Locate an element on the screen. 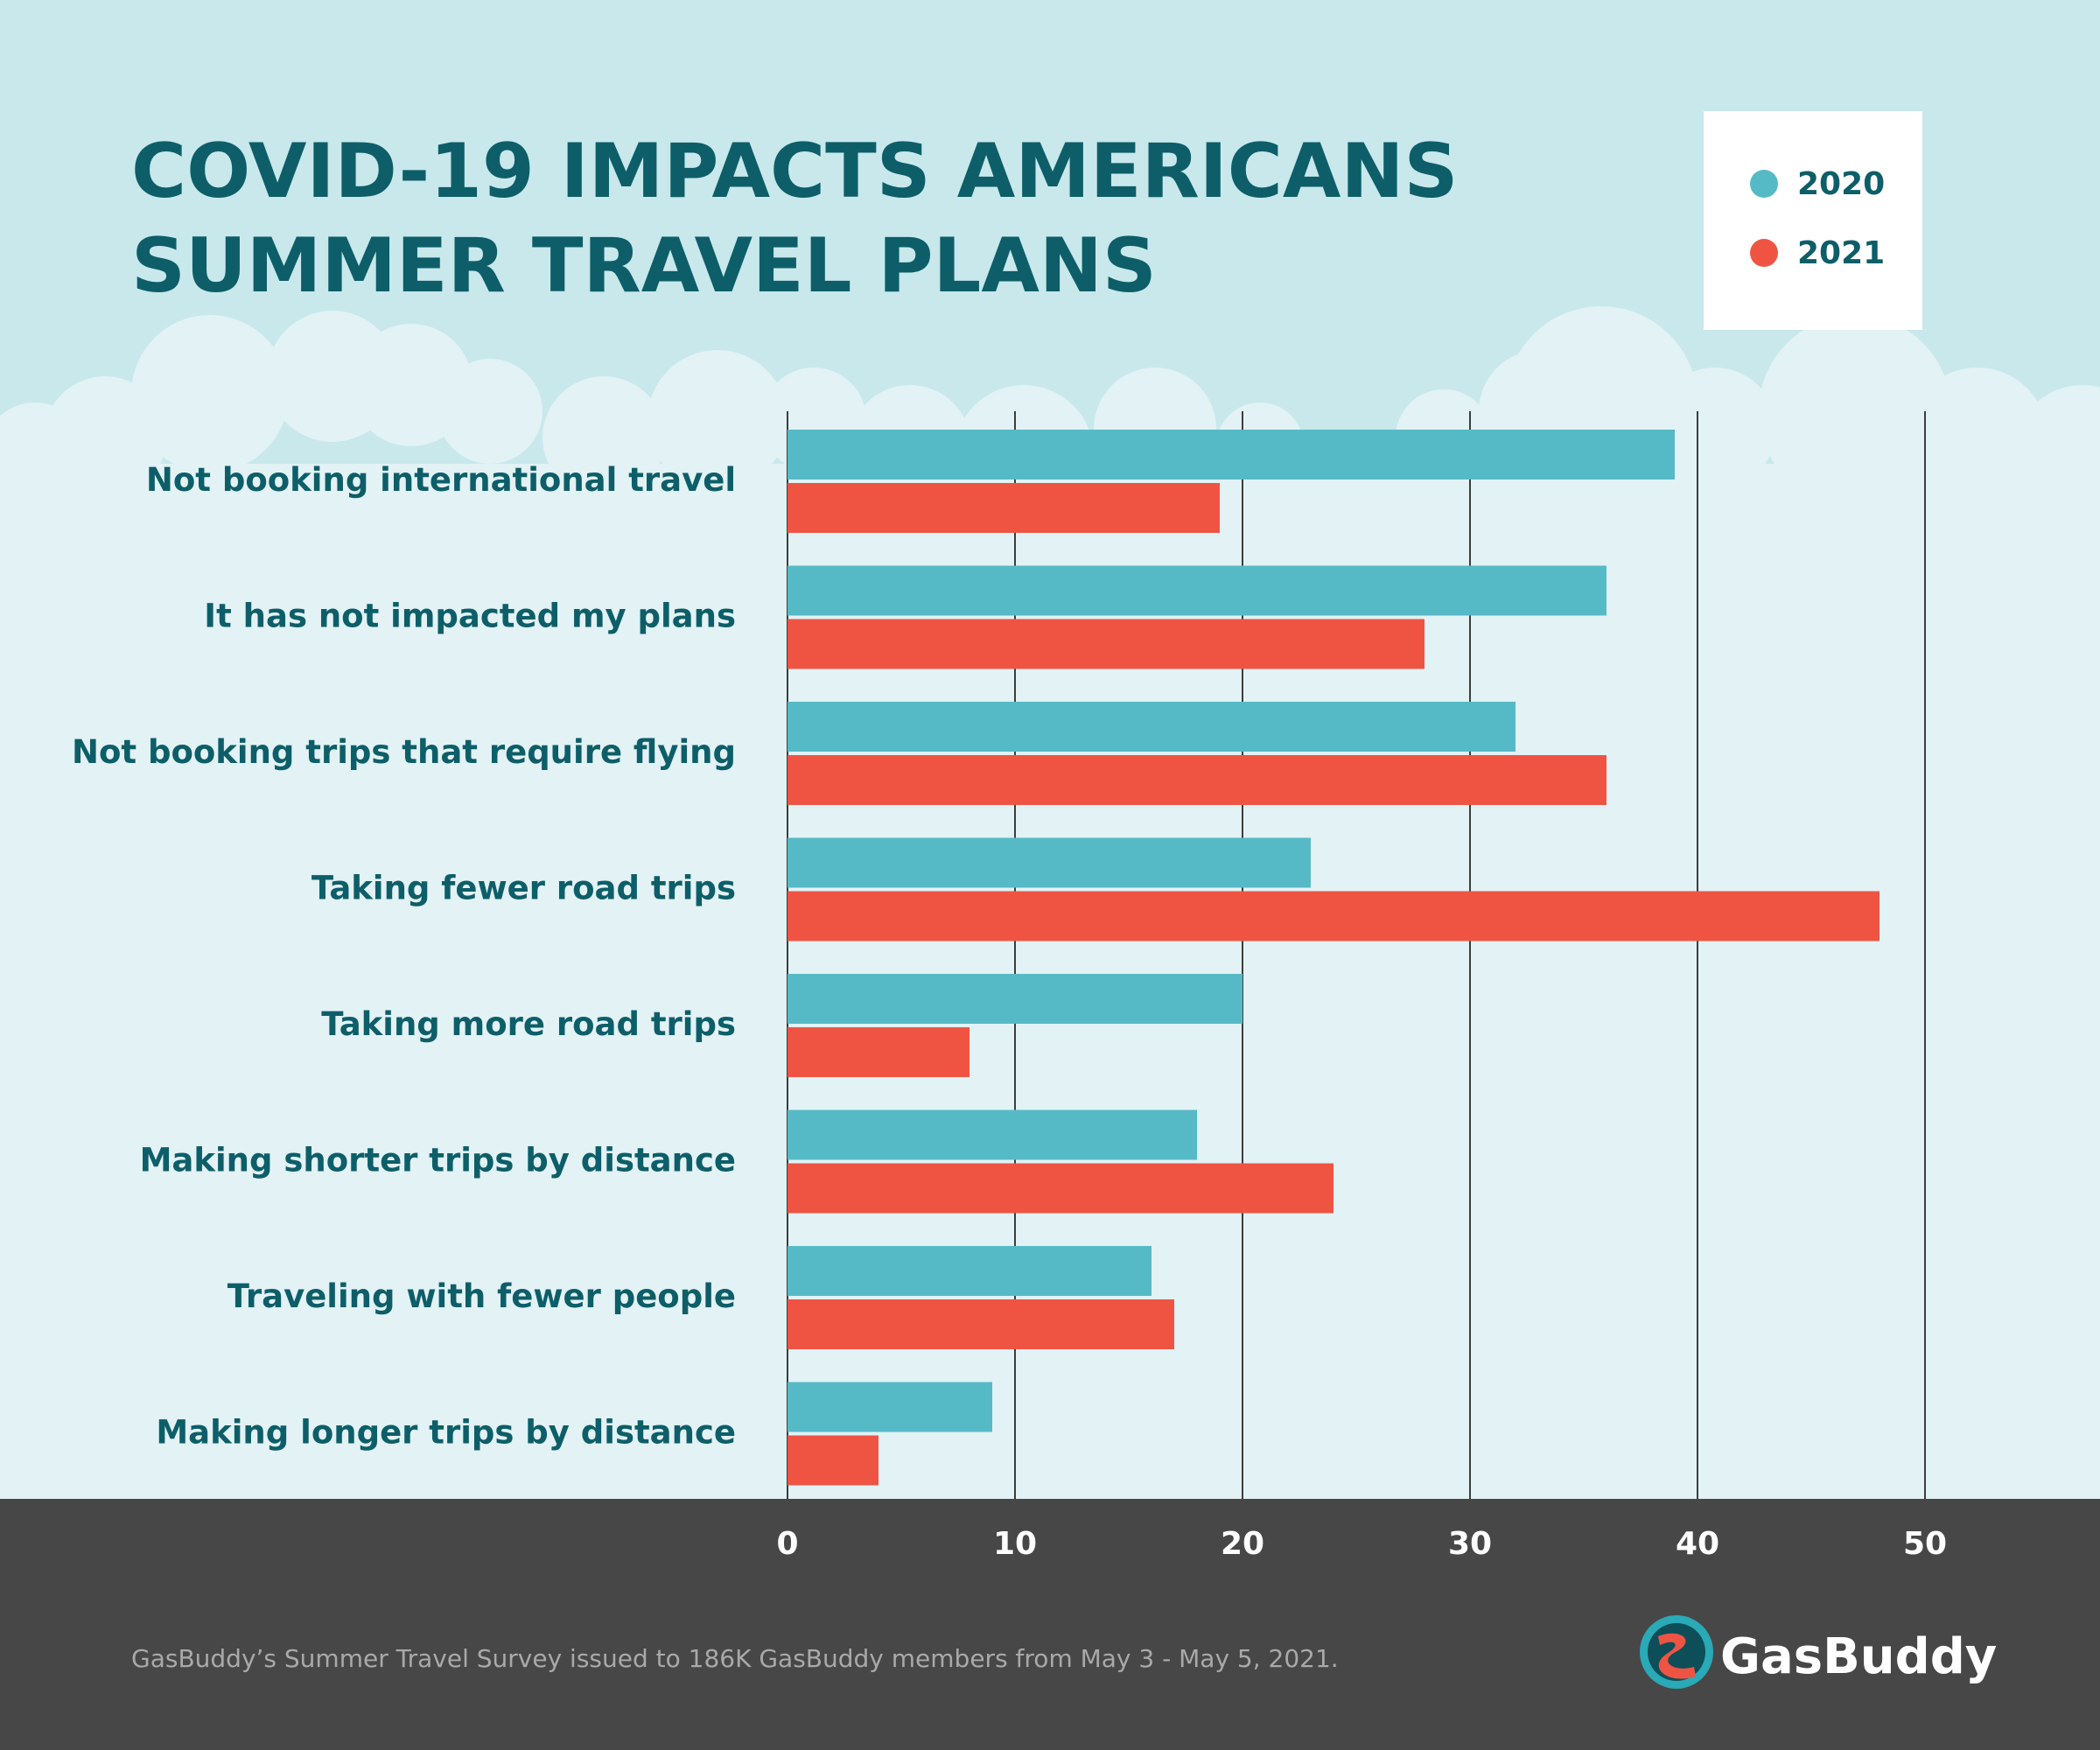 The image size is (2100, 1750). x-tick-label: 50 is located at coordinates (1925, 1544).